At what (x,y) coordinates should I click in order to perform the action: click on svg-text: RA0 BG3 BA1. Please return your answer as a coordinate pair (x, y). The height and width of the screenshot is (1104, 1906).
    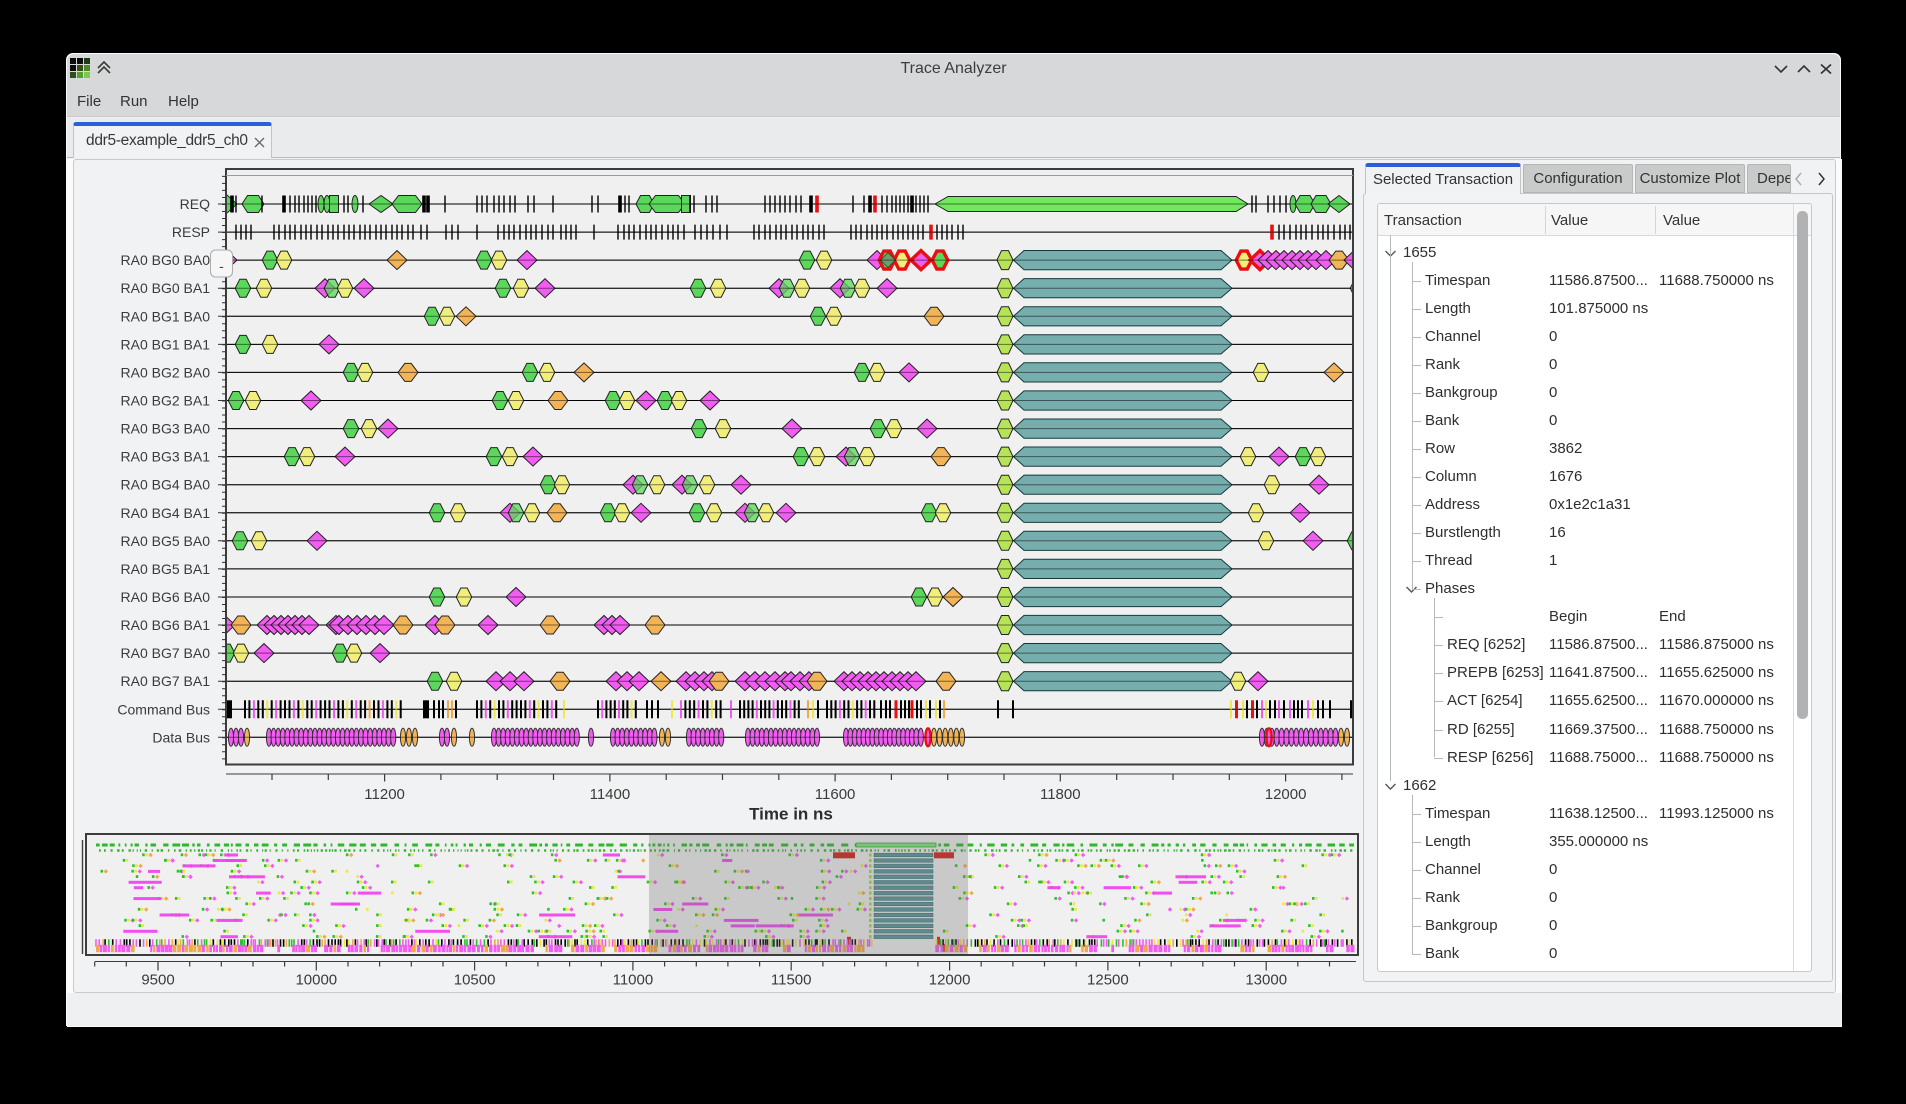
    Looking at the image, I should click on (166, 457).